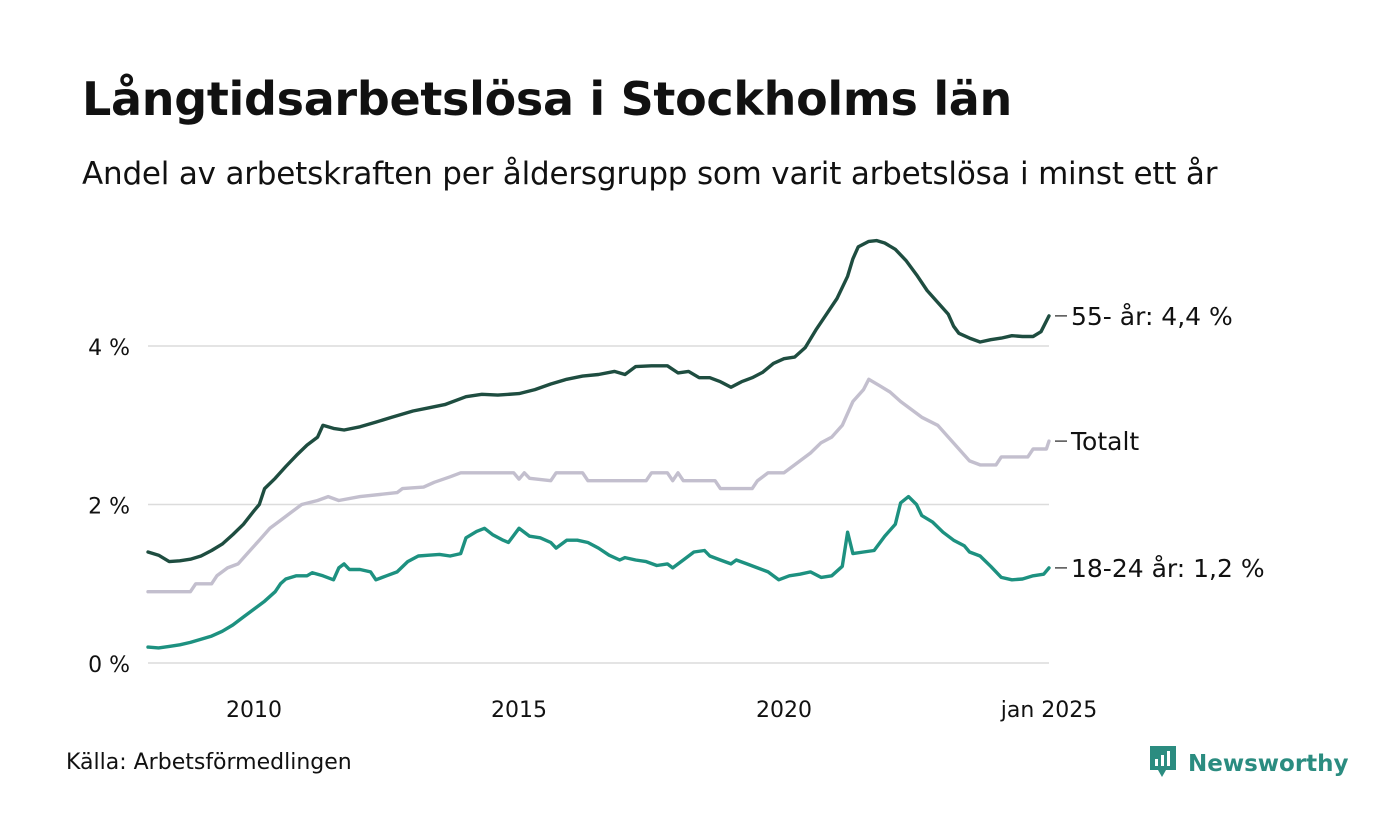  What do you see at coordinates (209, 762) in the screenshot?
I see `source-note: Källa: Arbetsförmedlingen` at bounding box center [209, 762].